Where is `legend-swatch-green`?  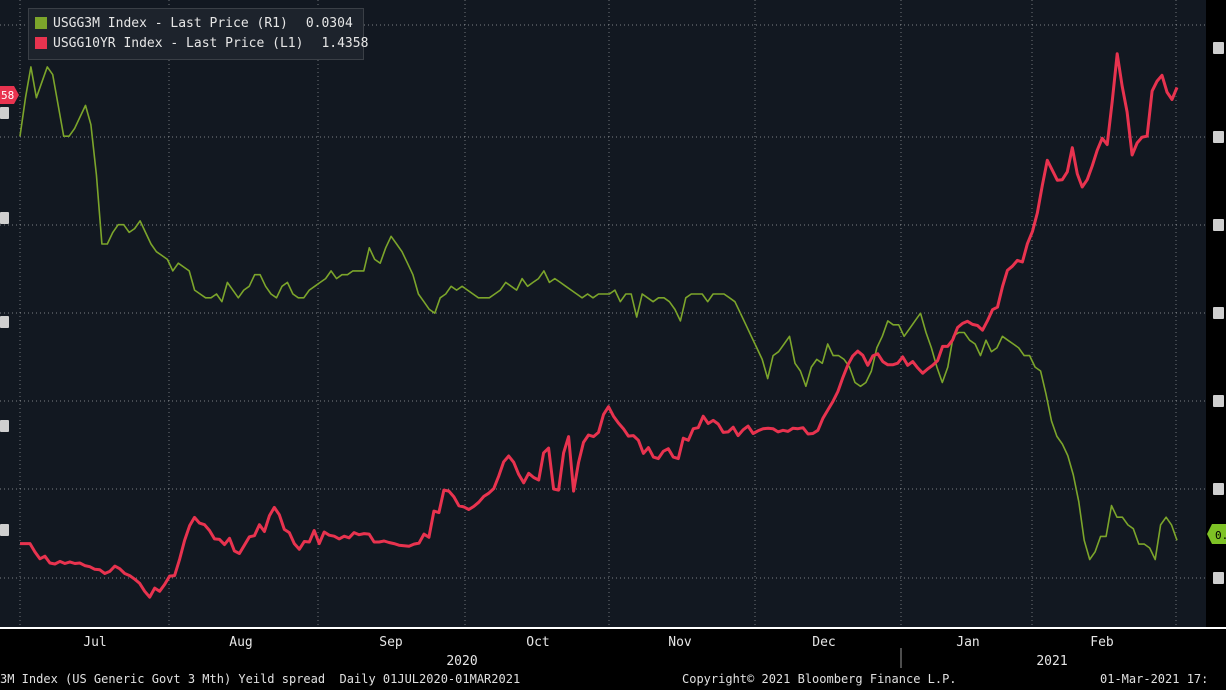 legend-swatch-green is located at coordinates (41, 23).